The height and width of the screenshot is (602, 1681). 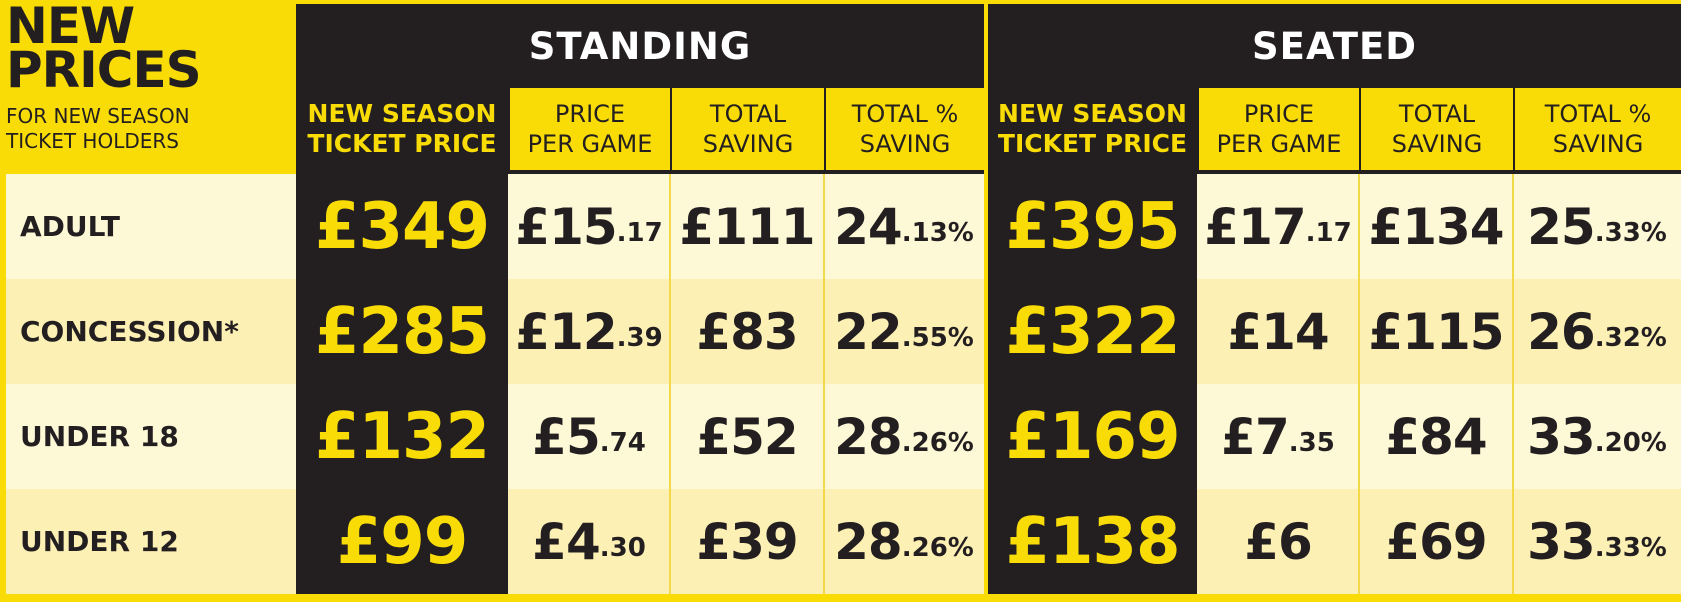 I want to click on pct-saving-decimal: .13%, so click(x=937, y=232).